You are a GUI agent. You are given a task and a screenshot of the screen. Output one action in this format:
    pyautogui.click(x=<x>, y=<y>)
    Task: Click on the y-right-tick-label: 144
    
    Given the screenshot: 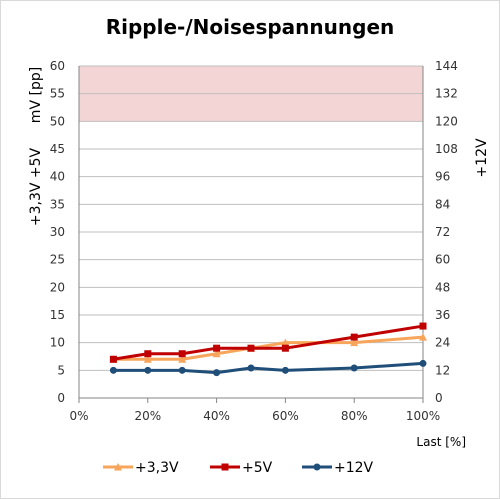 What is the action you would take?
    pyautogui.click(x=446, y=66)
    